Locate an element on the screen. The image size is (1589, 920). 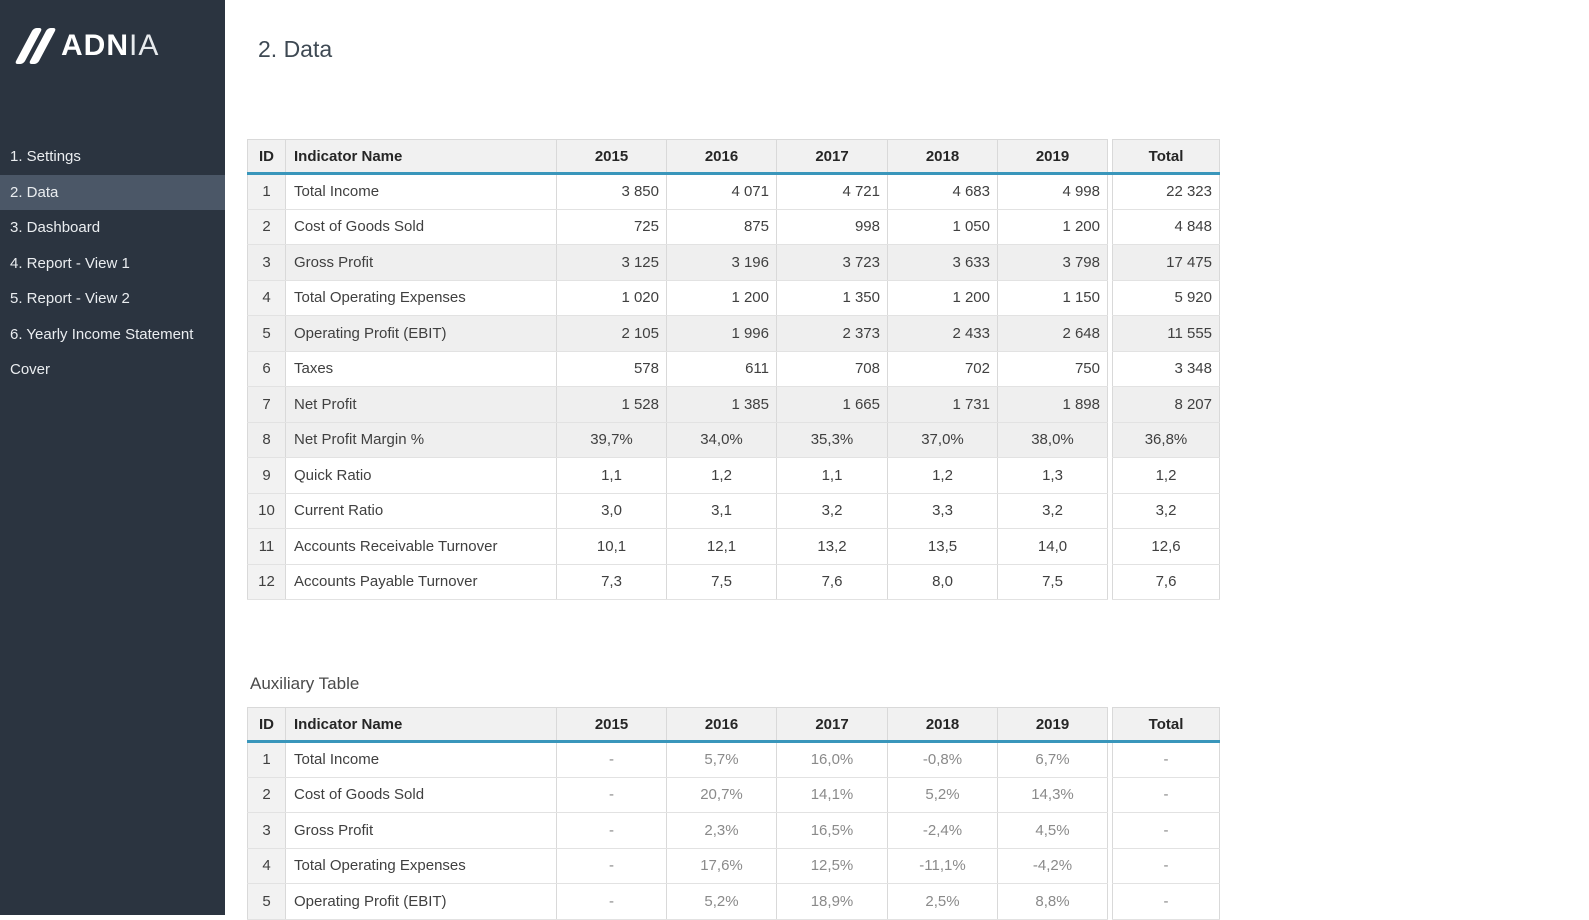
value-cell: 5 920 is located at coordinates (1166, 298).